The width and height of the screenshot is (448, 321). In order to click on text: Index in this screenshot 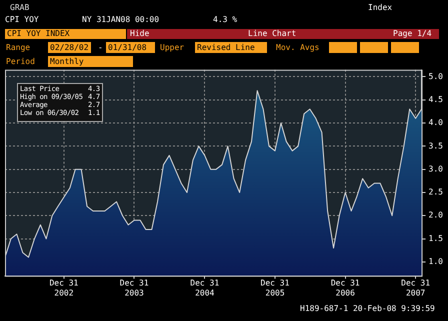, I will do `click(380, 8)`.